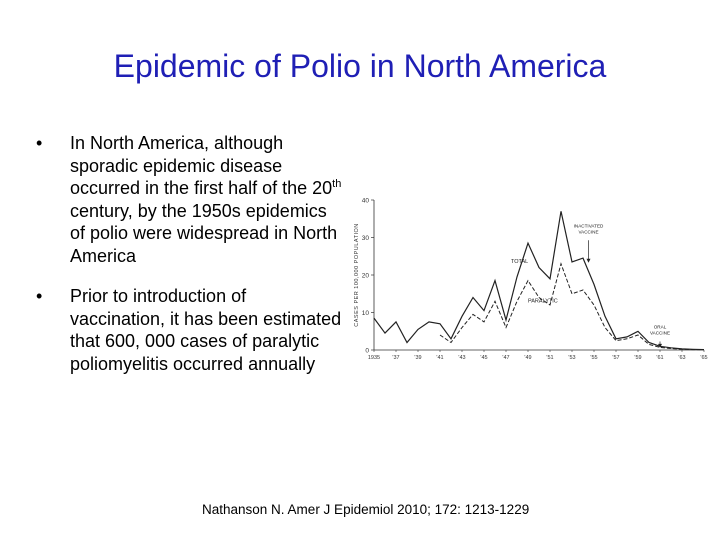  Describe the element at coordinates (660, 327) in the screenshot. I see `annotation-label: ORAL` at that location.